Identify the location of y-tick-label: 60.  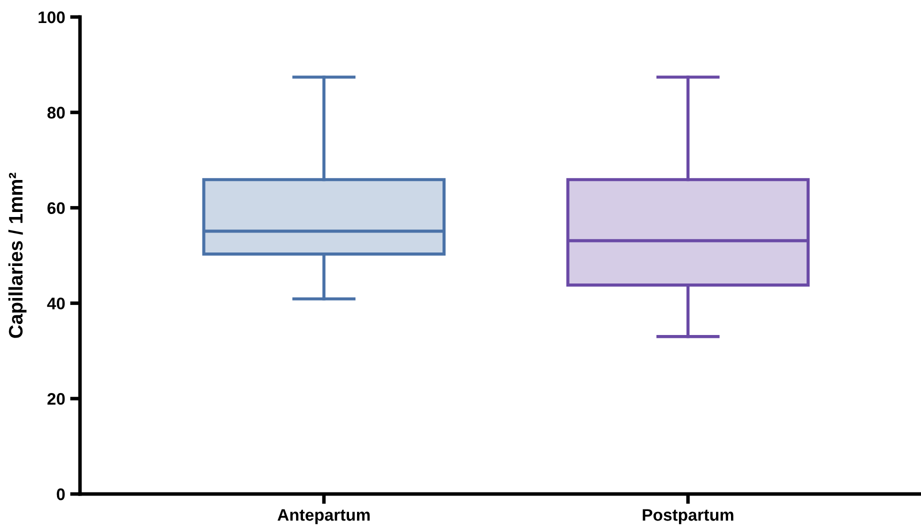
(56, 208).